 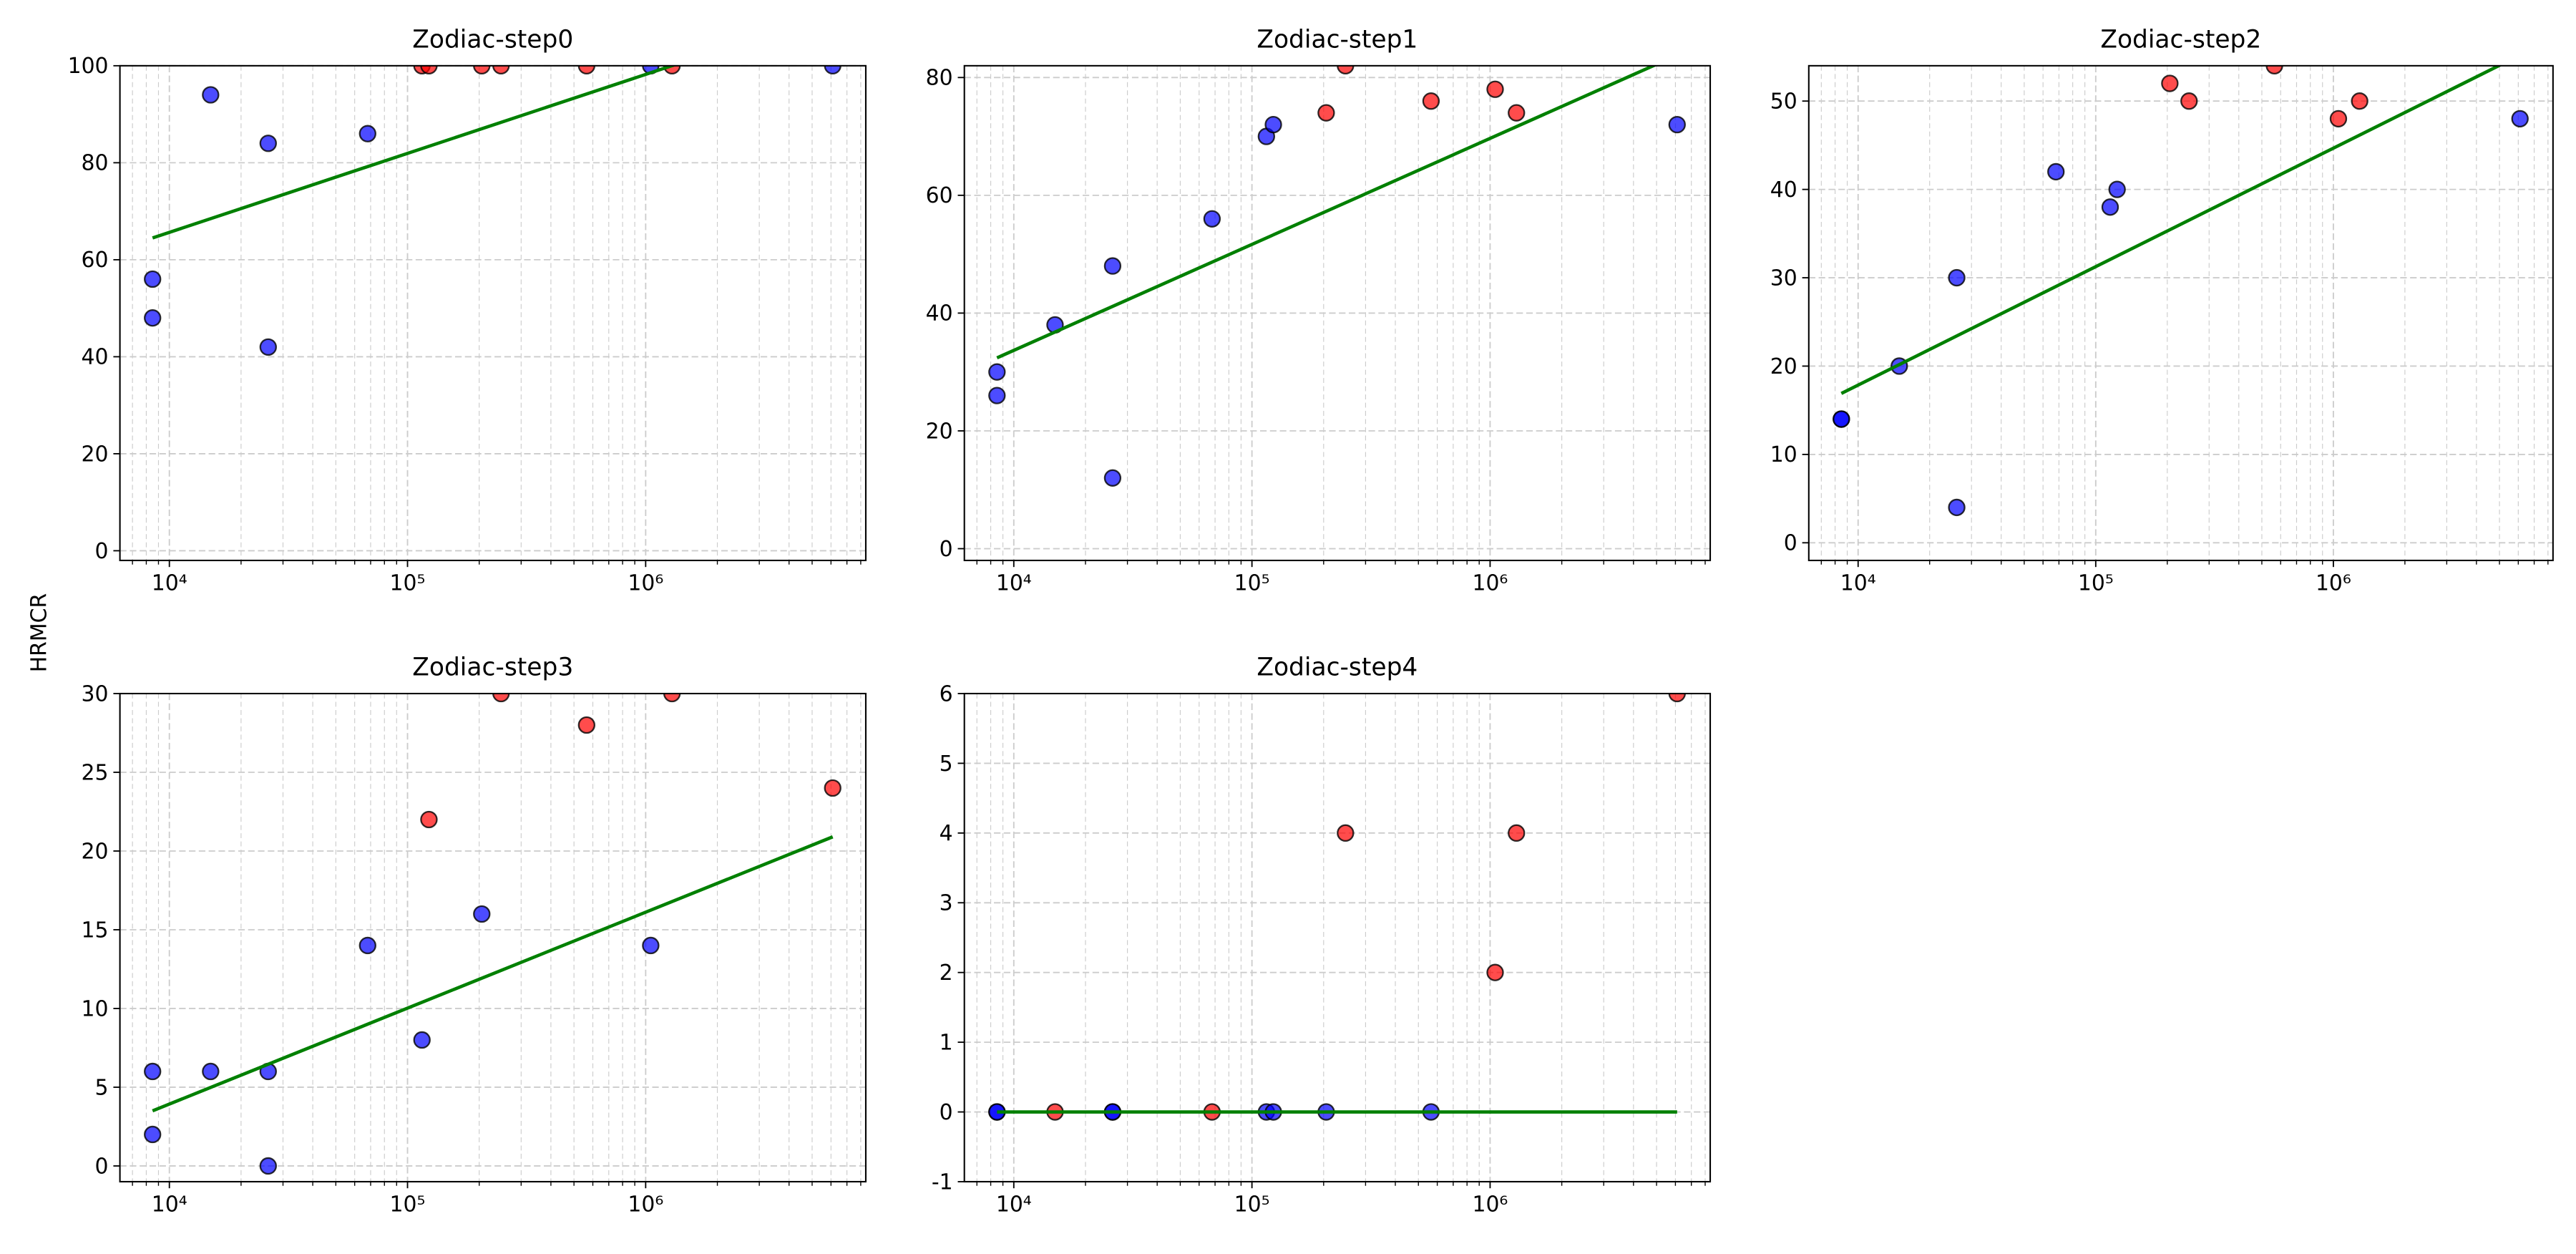 I want to click on y-tick-label: 100, so click(x=88, y=66).